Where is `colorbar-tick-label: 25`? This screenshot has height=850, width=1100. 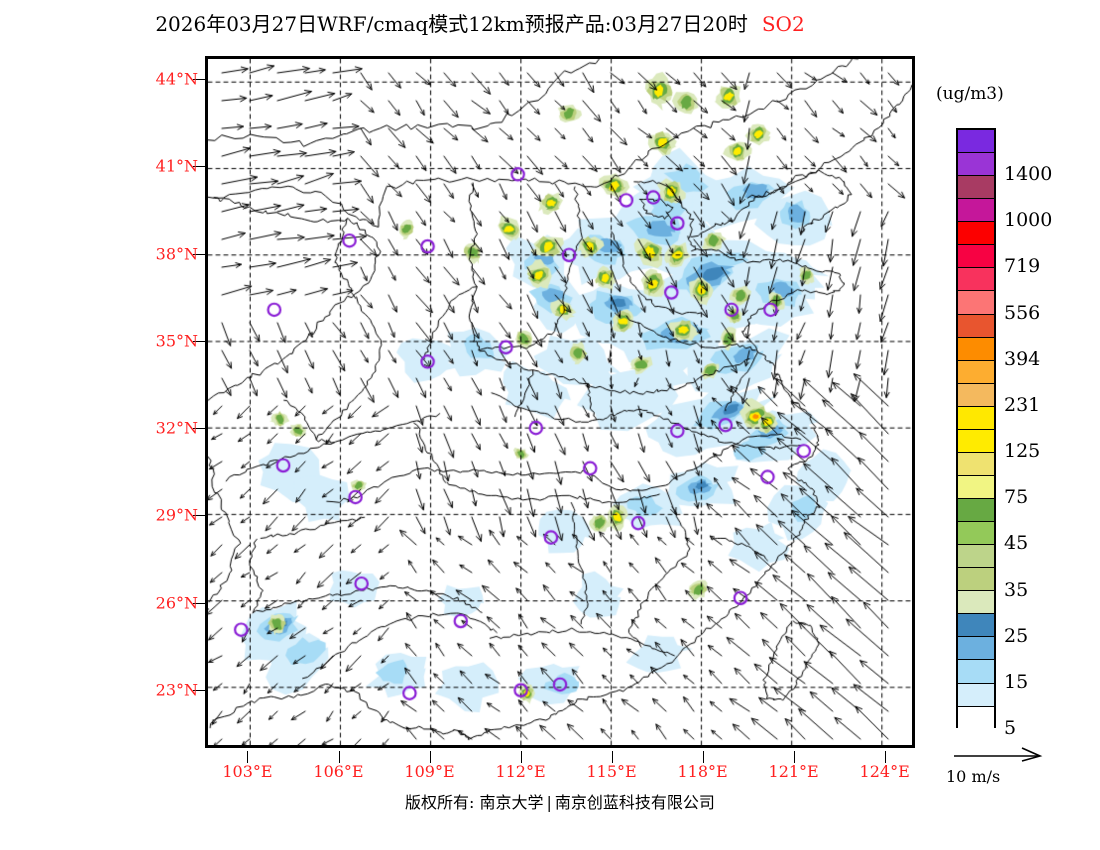
colorbar-tick-label: 25 is located at coordinates (1016, 635).